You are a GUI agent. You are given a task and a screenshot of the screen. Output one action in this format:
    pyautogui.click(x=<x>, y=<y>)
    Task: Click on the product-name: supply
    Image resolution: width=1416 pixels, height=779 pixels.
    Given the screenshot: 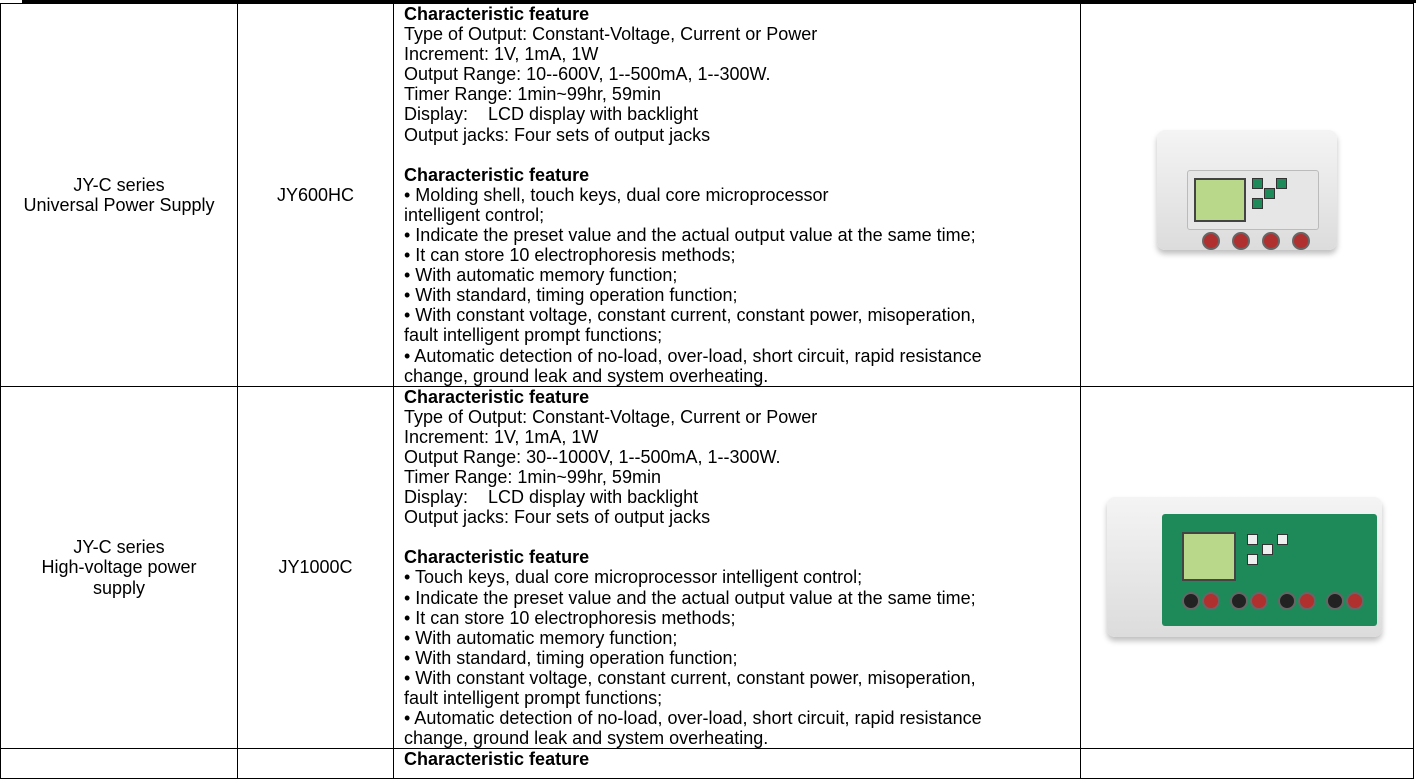 What is the action you would take?
    pyautogui.click(x=119, y=587)
    